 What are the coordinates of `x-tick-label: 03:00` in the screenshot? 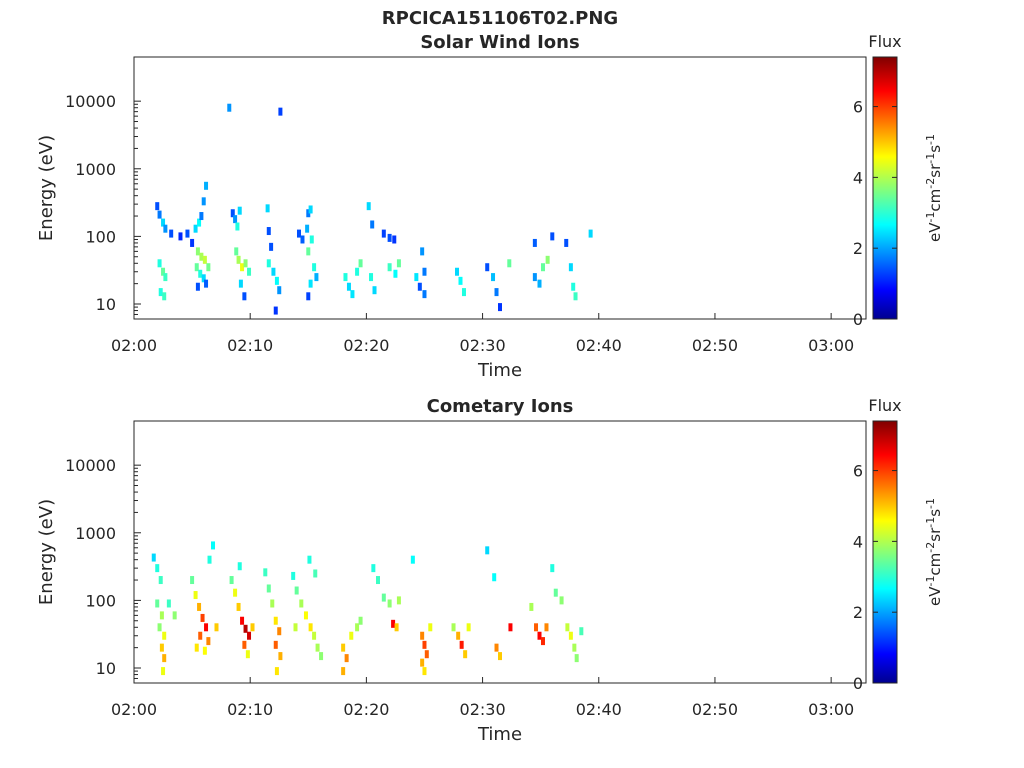 It's located at (831, 709).